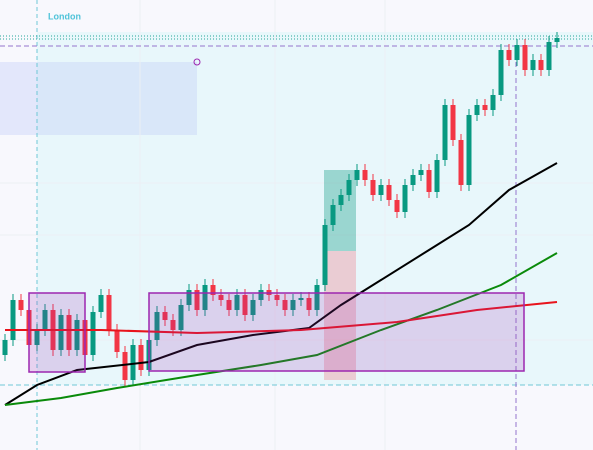 The width and height of the screenshot is (593, 450). What do you see at coordinates (340, 315) in the screenshot?
I see `stop-zone` at bounding box center [340, 315].